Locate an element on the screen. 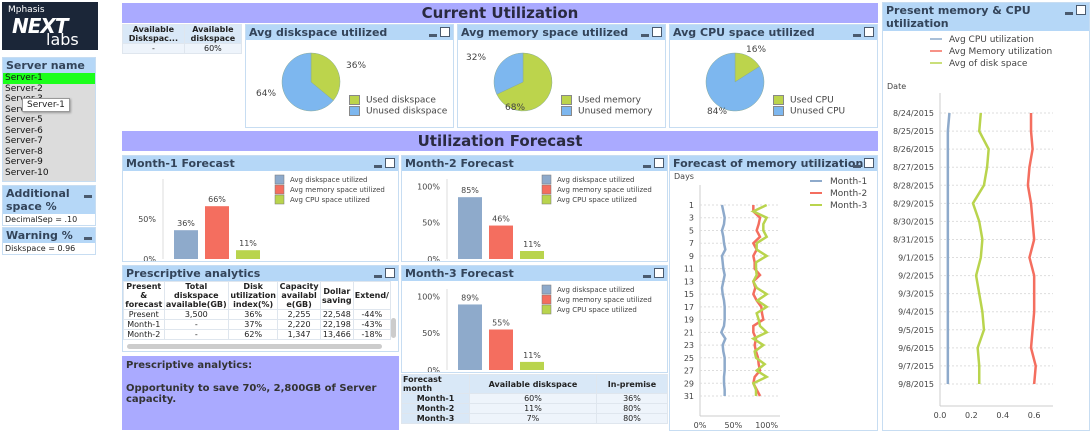 The image size is (1092, 434). col-header: Total diskspace available(GB) is located at coordinates (196, 295).